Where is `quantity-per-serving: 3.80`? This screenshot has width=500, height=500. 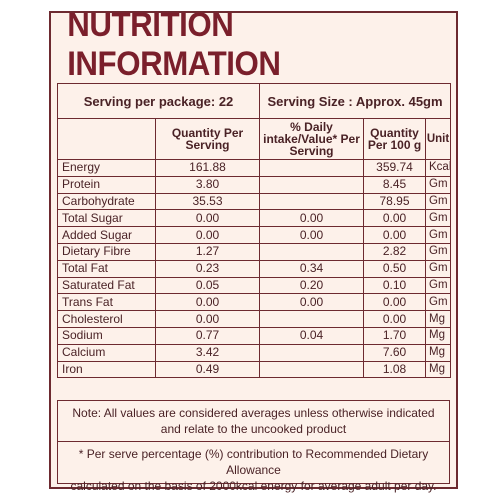 quantity-per-serving: 3.80 is located at coordinates (207, 184).